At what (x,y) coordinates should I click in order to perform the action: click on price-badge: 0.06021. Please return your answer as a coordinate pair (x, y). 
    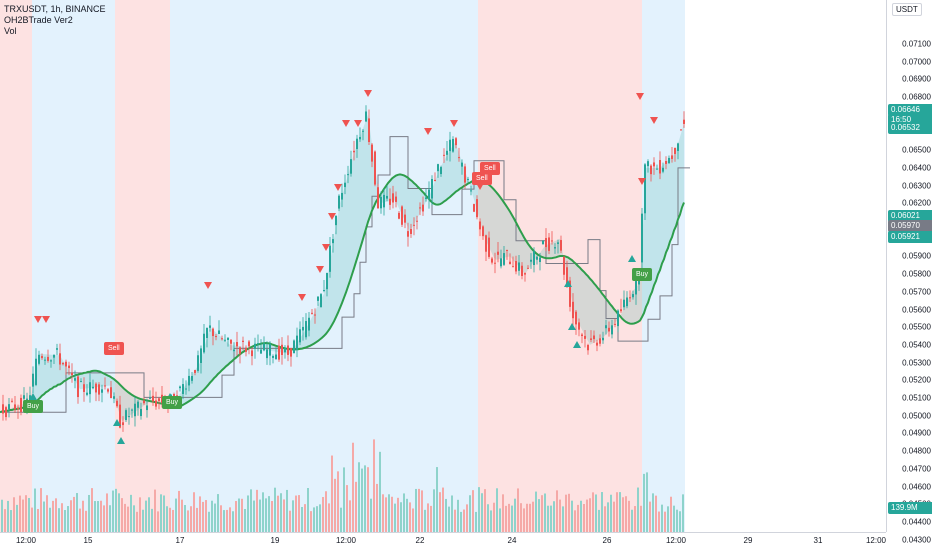
    Looking at the image, I should click on (910, 216).